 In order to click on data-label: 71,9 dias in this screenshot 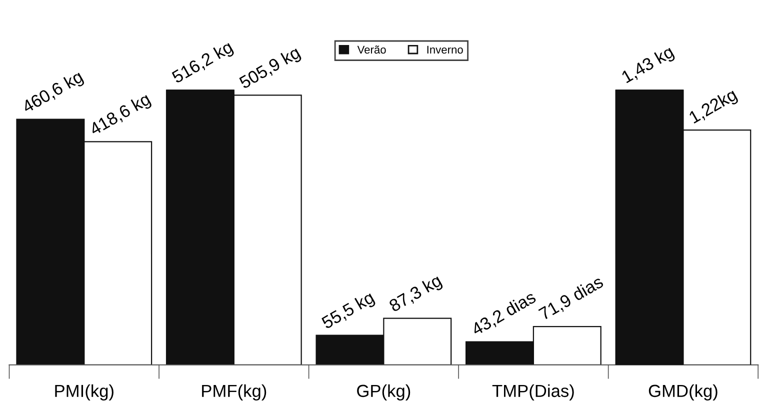, I will do `click(572, 298)`.